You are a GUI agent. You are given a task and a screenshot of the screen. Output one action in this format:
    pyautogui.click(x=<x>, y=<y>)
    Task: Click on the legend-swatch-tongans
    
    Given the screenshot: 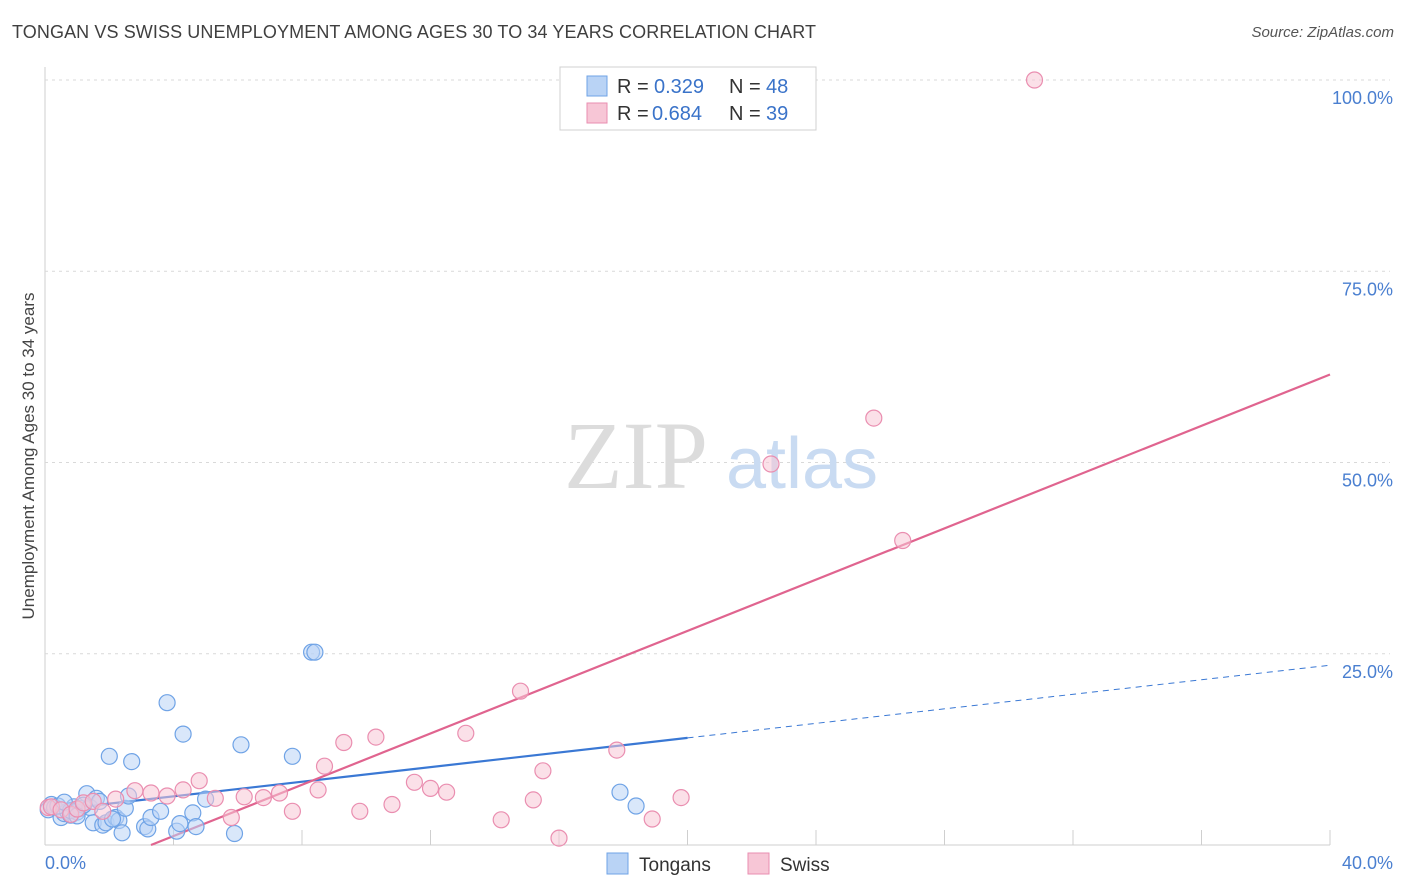 What is the action you would take?
    pyautogui.click(x=597, y=86)
    